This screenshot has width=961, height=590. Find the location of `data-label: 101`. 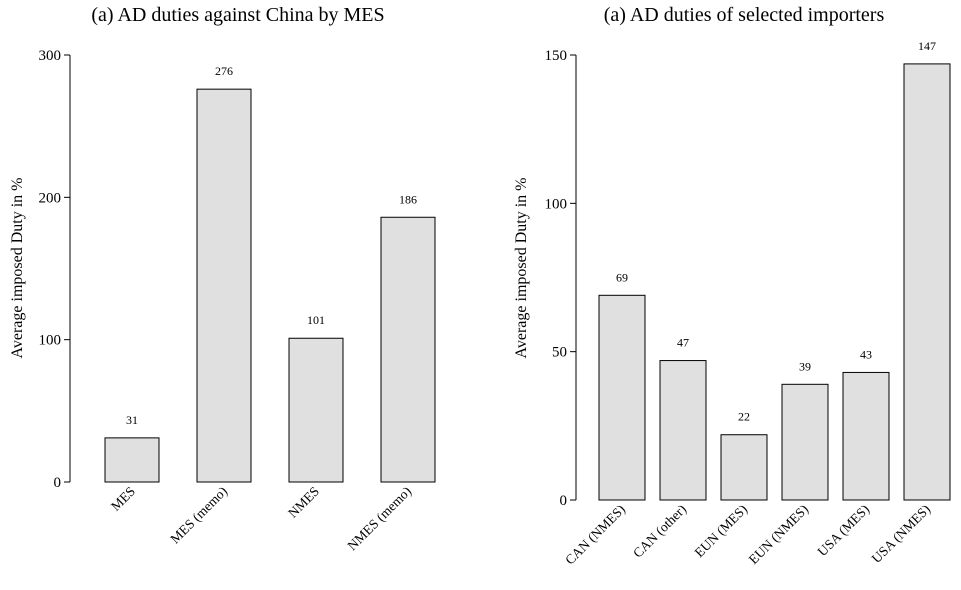

data-label: 101 is located at coordinates (316, 320).